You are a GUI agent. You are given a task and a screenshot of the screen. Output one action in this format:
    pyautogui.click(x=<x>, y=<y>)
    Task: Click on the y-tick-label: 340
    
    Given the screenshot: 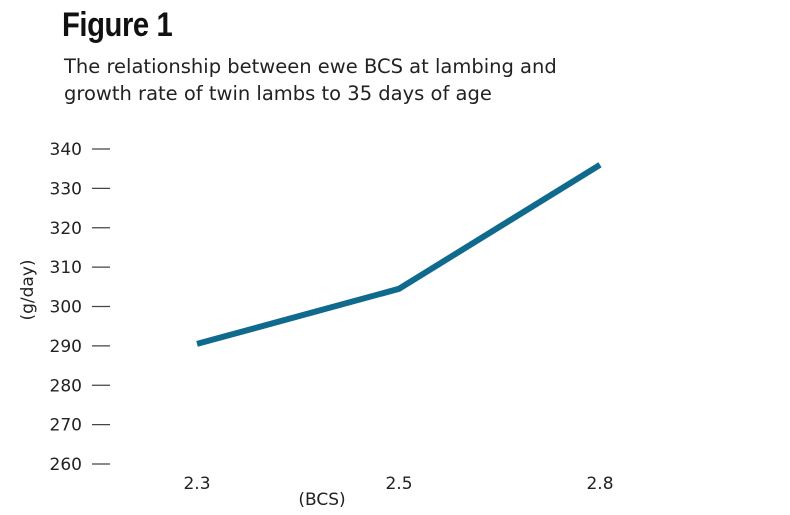 What is the action you would take?
    pyautogui.click(x=66, y=150)
    